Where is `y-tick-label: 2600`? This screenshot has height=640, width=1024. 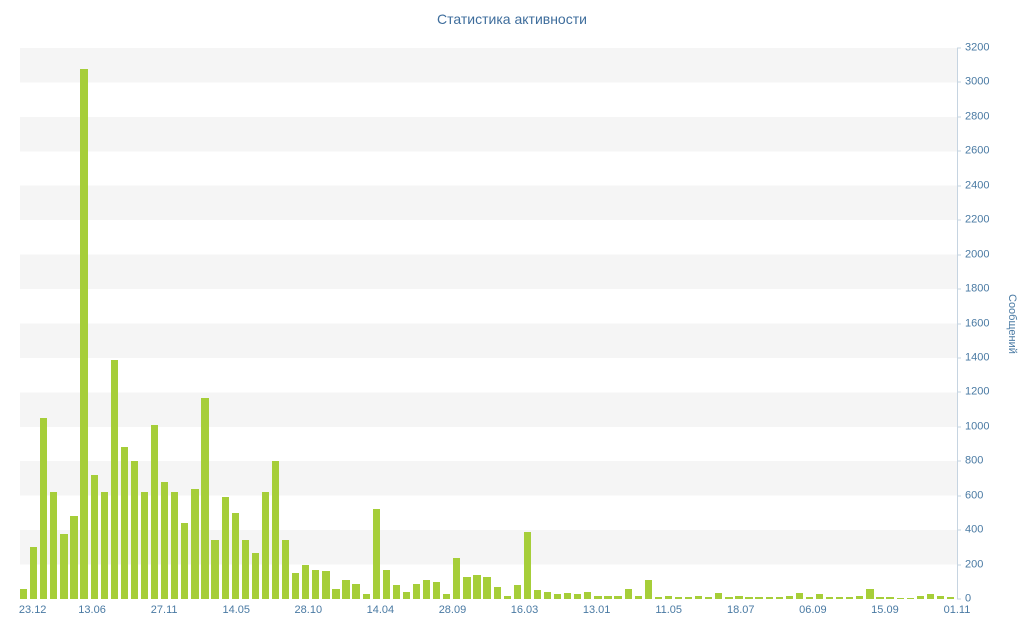
y-tick-label: 2600 is located at coordinates (973, 151).